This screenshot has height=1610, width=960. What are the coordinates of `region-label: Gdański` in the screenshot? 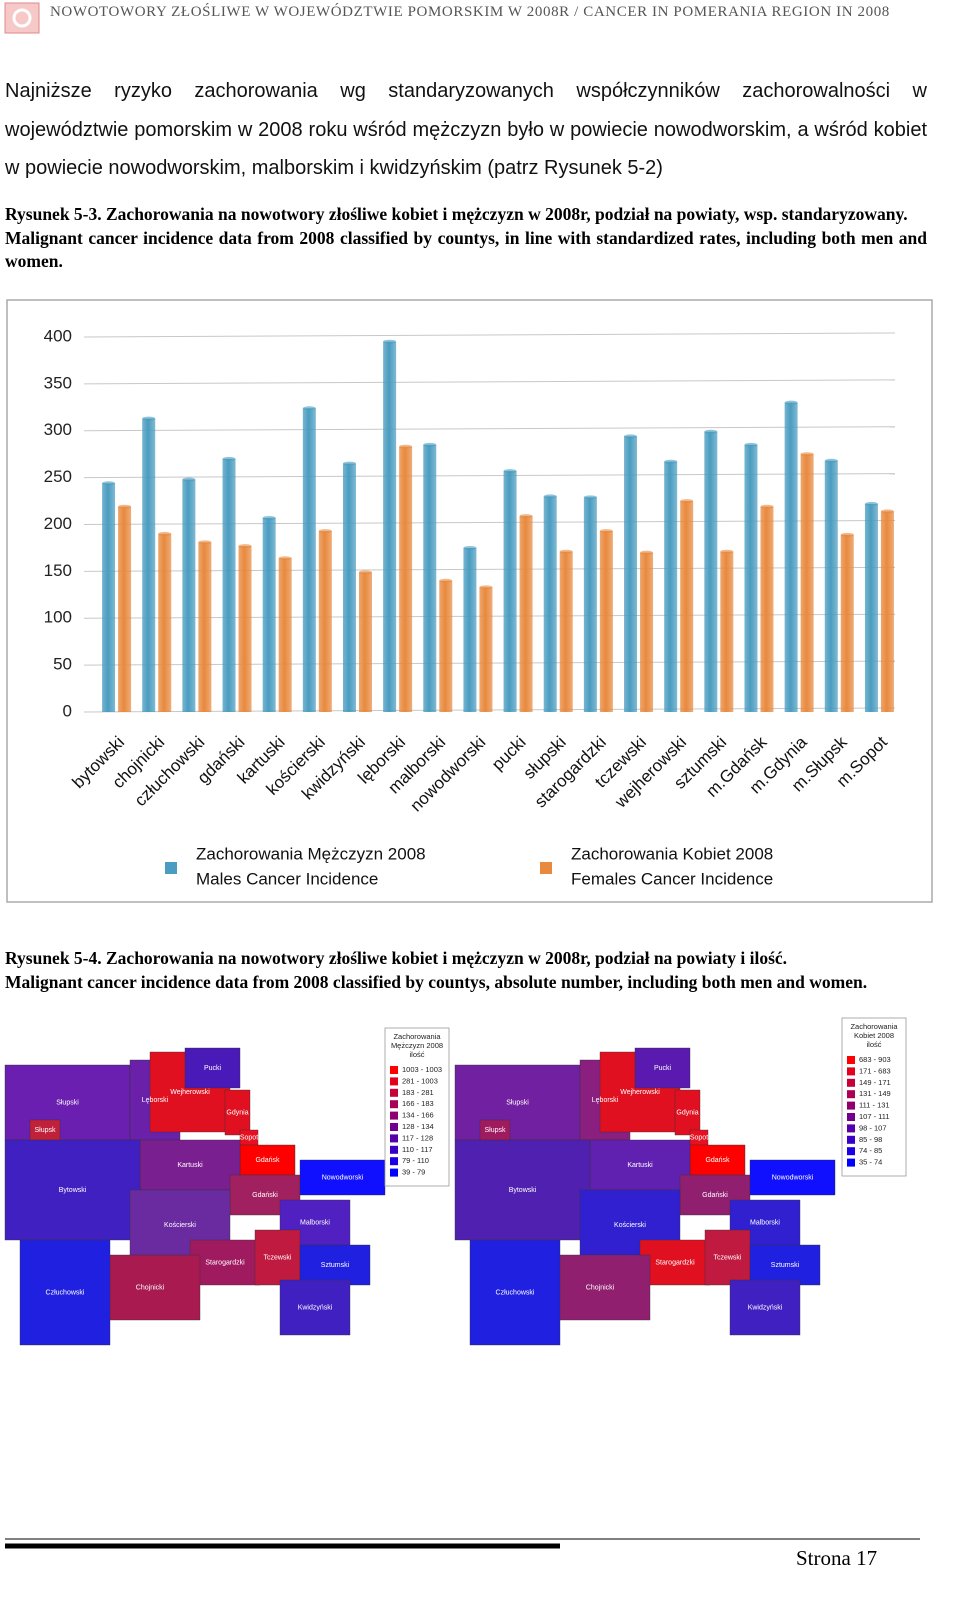 It's located at (715, 1195).